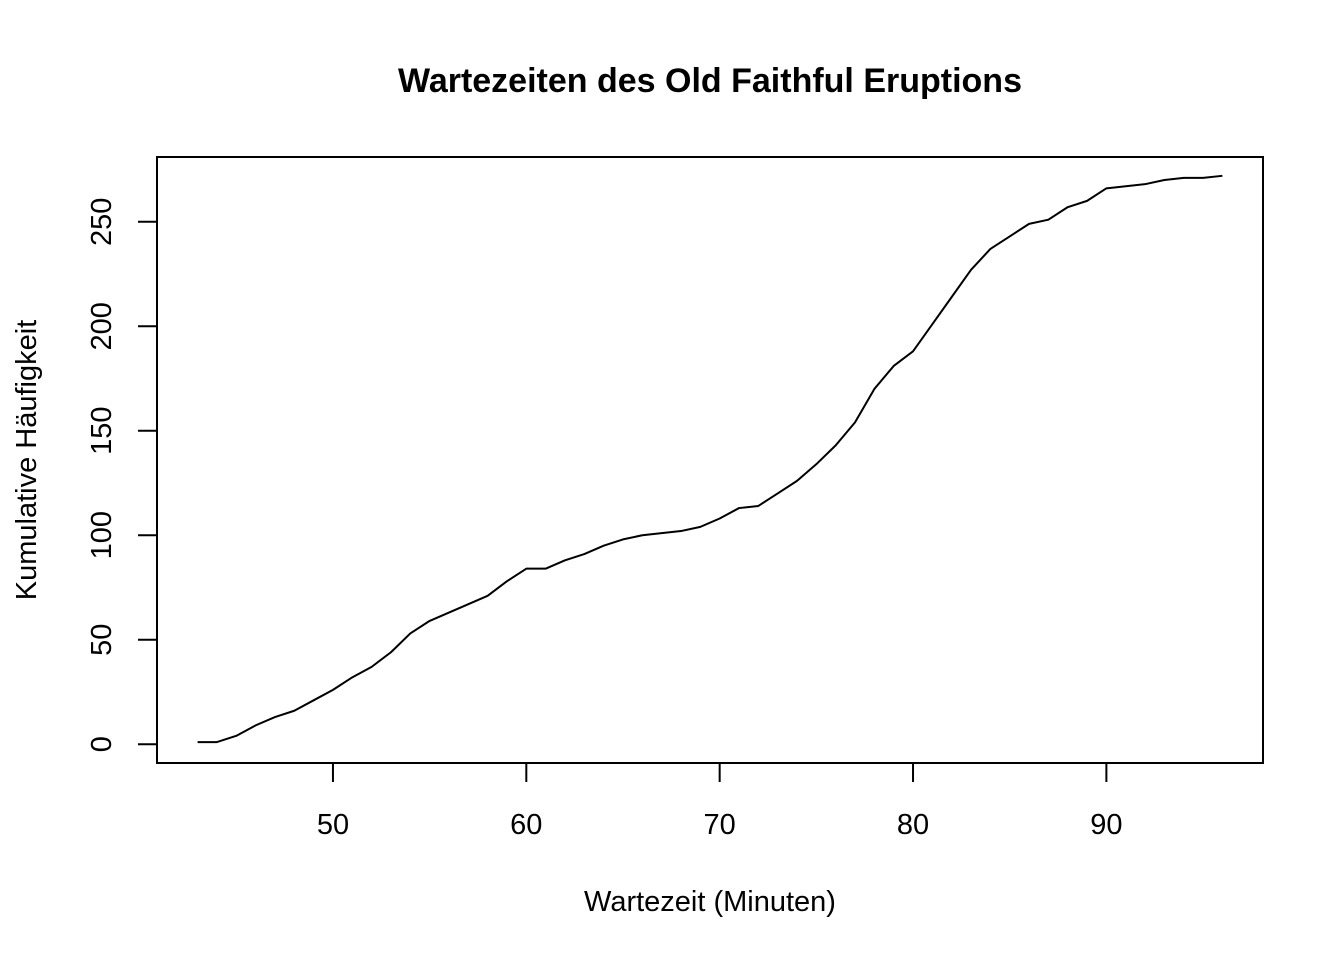  I want to click on x-axis: 50 60 70 80 90, so click(720, 801).